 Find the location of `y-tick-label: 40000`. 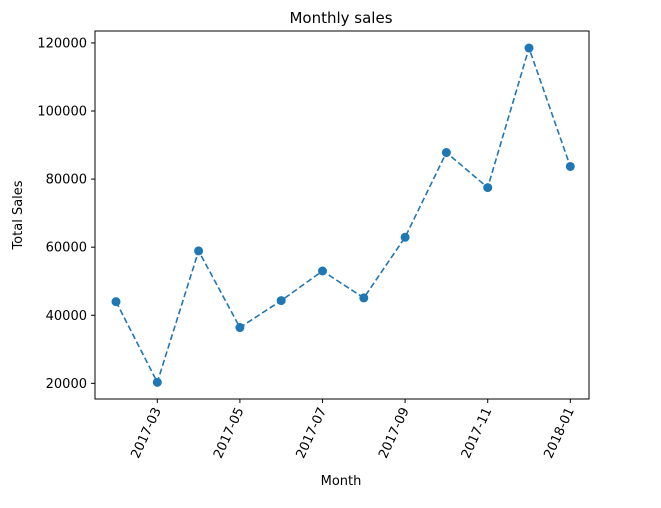

y-tick-label: 40000 is located at coordinates (66, 316).